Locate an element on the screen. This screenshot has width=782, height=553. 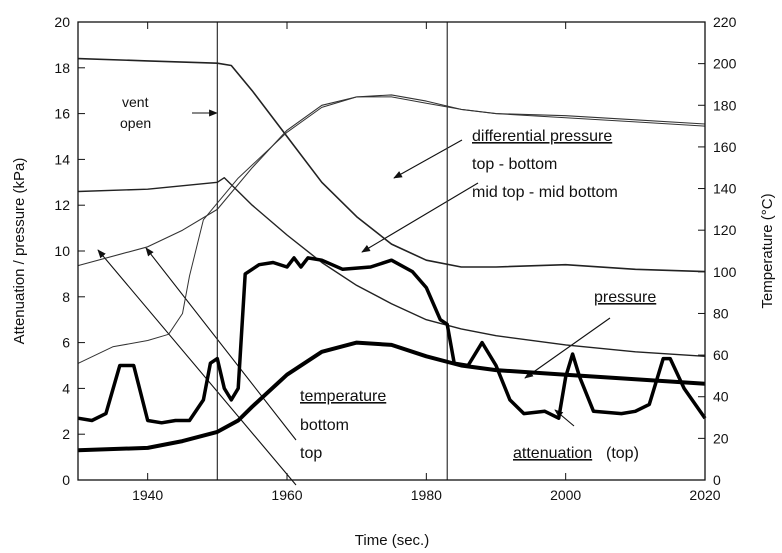
y-tick-label: 18 is located at coordinates (62, 68).